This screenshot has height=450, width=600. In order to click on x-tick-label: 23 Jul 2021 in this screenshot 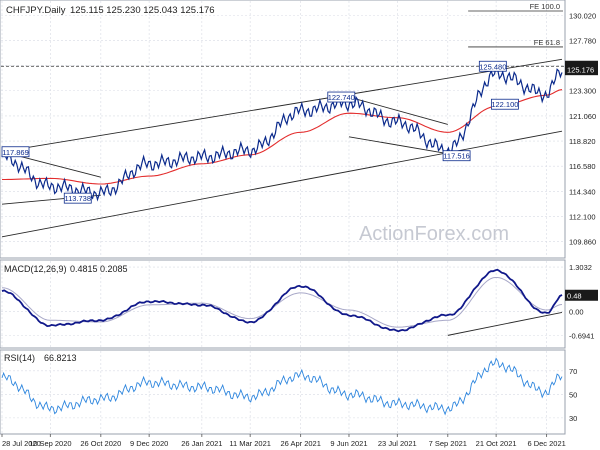, I will do `click(397, 443)`.